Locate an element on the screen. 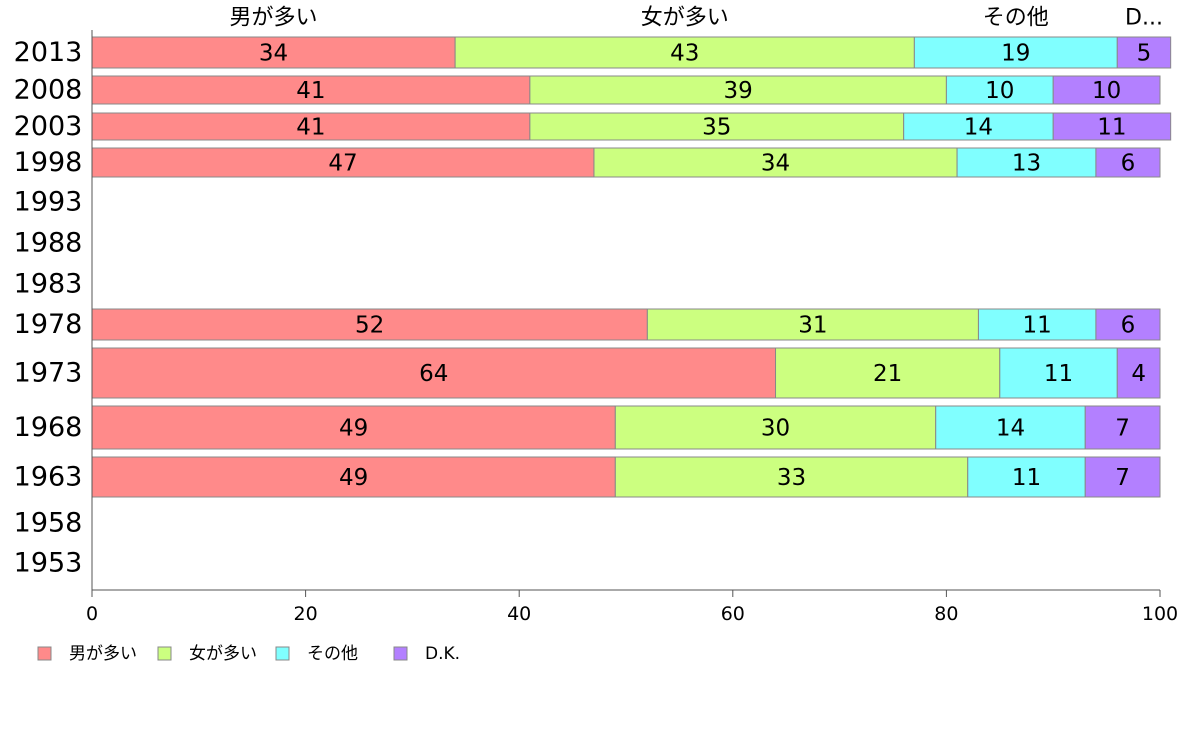  x-tick-label: 80 is located at coordinates (946, 614).